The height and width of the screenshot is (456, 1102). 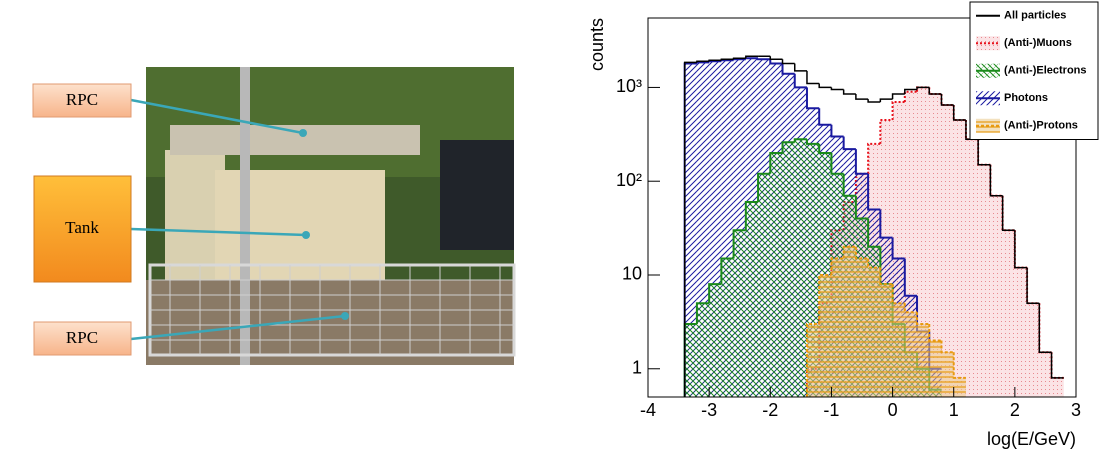 I want to click on y-tick-label: 1, so click(x=637, y=368).